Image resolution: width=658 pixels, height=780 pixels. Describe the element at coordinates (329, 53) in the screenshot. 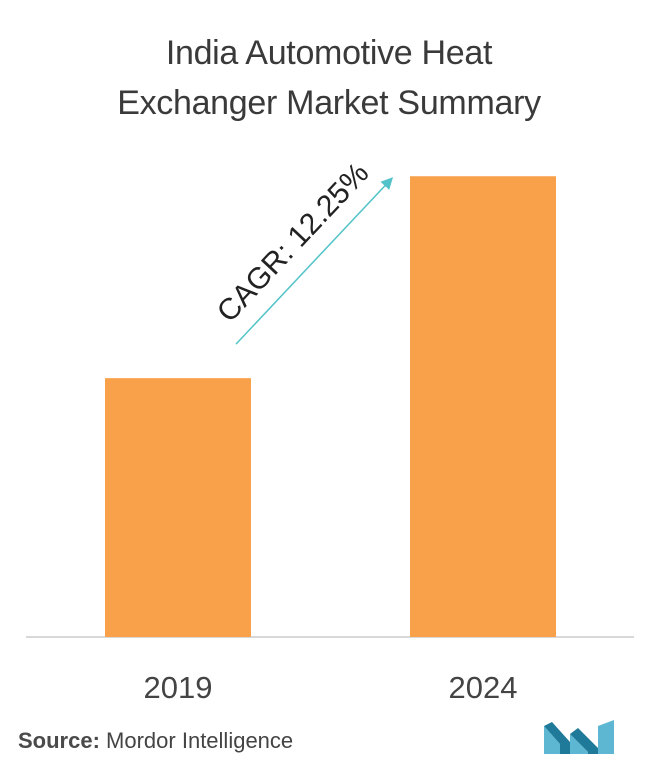

I see `chart-title-line-1: India Automotive Heat` at that location.